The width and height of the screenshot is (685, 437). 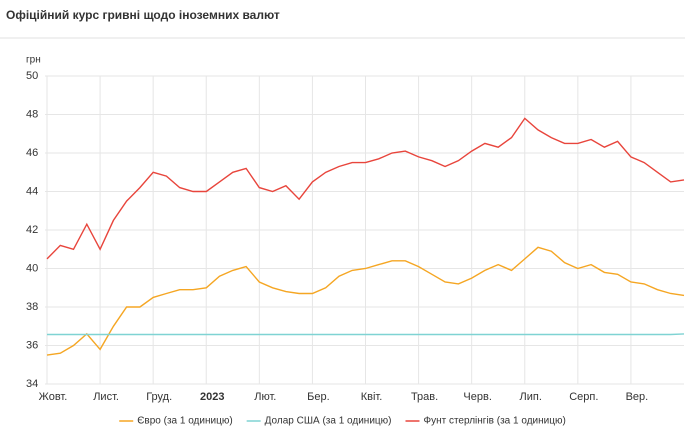 I want to click on y-tick-label: 44, so click(x=32, y=191).